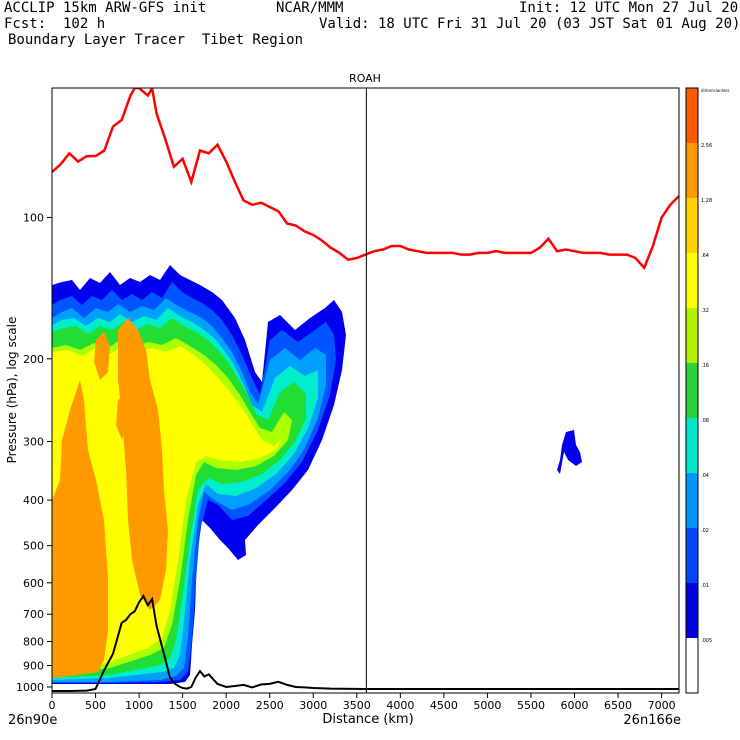 The width and height of the screenshot is (740, 740). What do you see at coordinates (705, 476) in the screenshot?
I see `colorbar-label: .04` at bounding box center [705, 476].